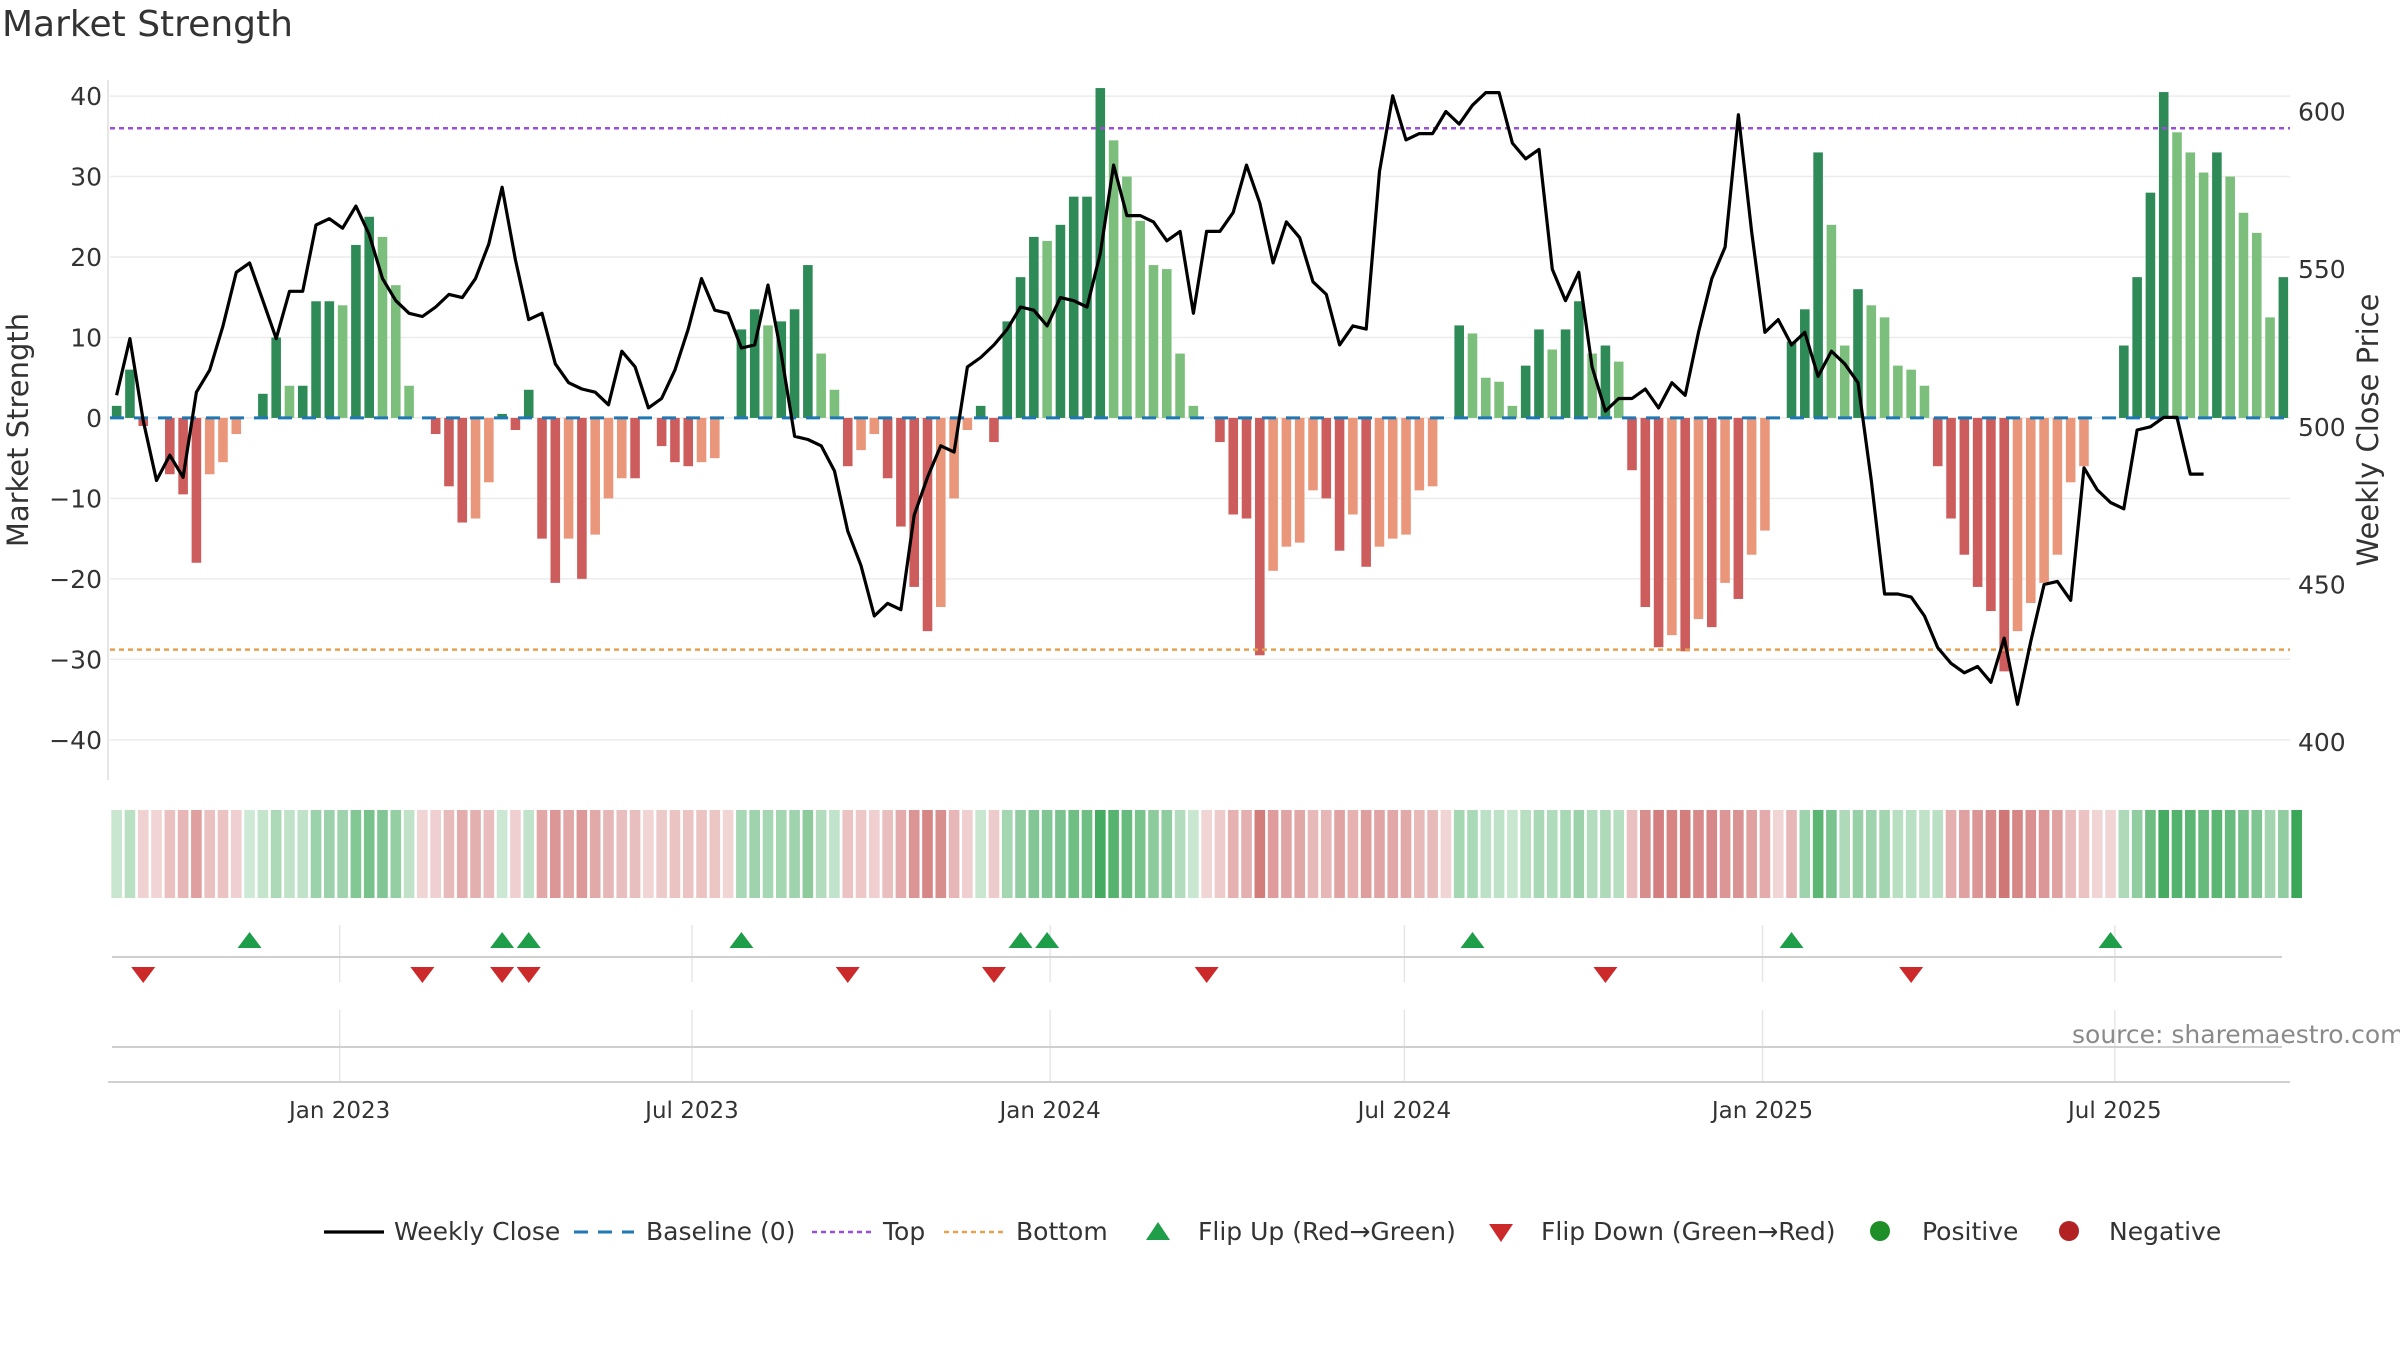 This screenshot has width=2400, height=1350. I want to click on x-tick-label: Jul 2024, so click(1404, 1111).